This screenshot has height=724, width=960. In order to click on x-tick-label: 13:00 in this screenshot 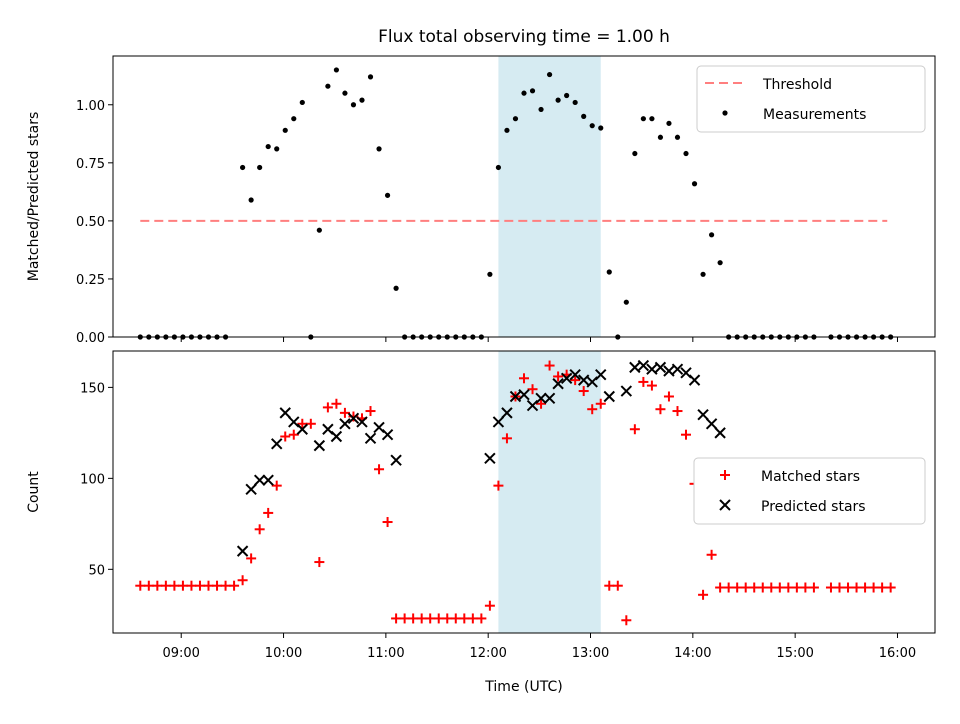, I will do `click(590, 653)`.